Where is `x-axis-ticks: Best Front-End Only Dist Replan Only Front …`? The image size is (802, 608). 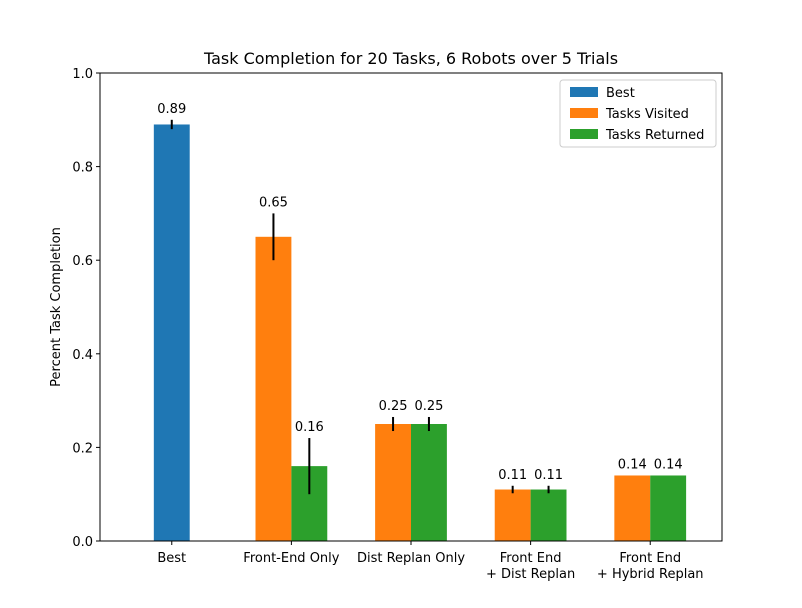 x-axis-ticks: Best Front-End Only Dist Replan Only Front … is located at coordinates (430, 561).